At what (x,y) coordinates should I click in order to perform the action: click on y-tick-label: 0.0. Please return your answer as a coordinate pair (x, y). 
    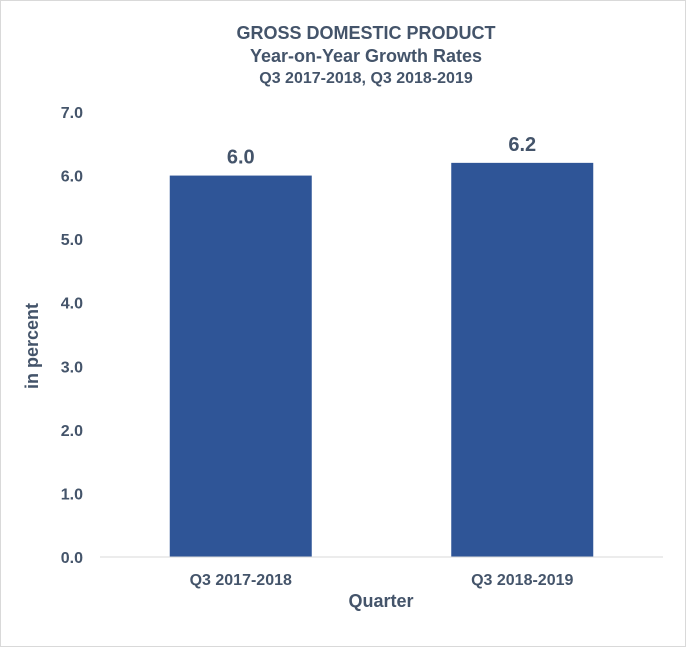
    Looking at the image, I should click on (72, 558).